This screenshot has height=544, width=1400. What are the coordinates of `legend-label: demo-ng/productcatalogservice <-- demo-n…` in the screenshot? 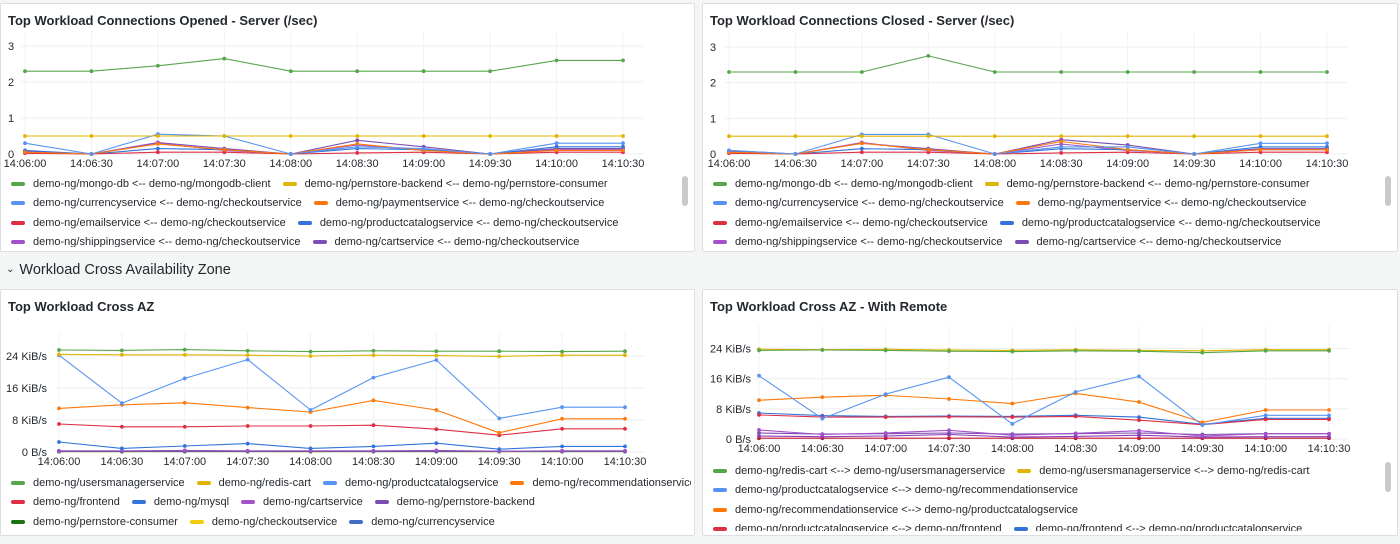 It's located at (469, 222).